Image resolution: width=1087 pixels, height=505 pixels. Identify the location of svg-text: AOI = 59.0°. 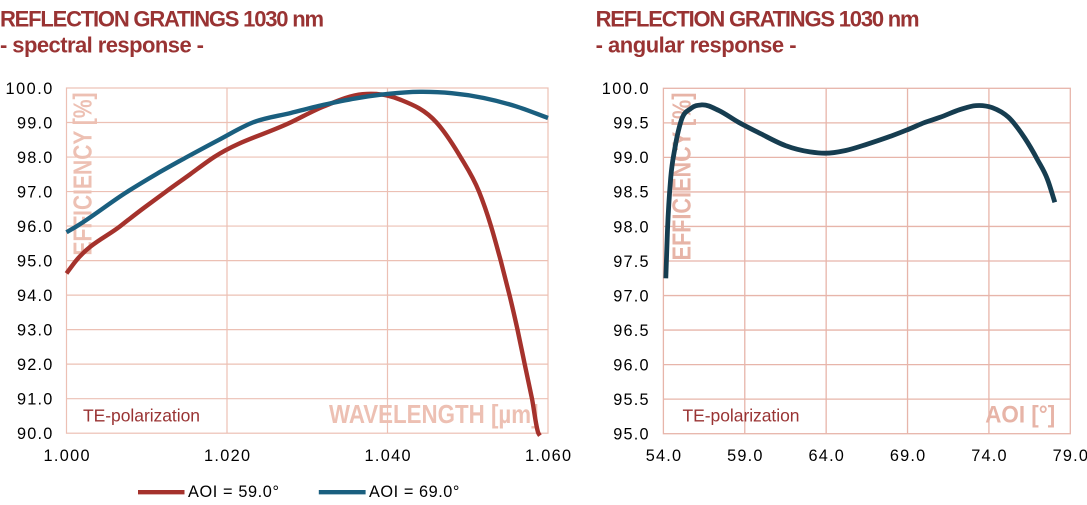
(233, 491).